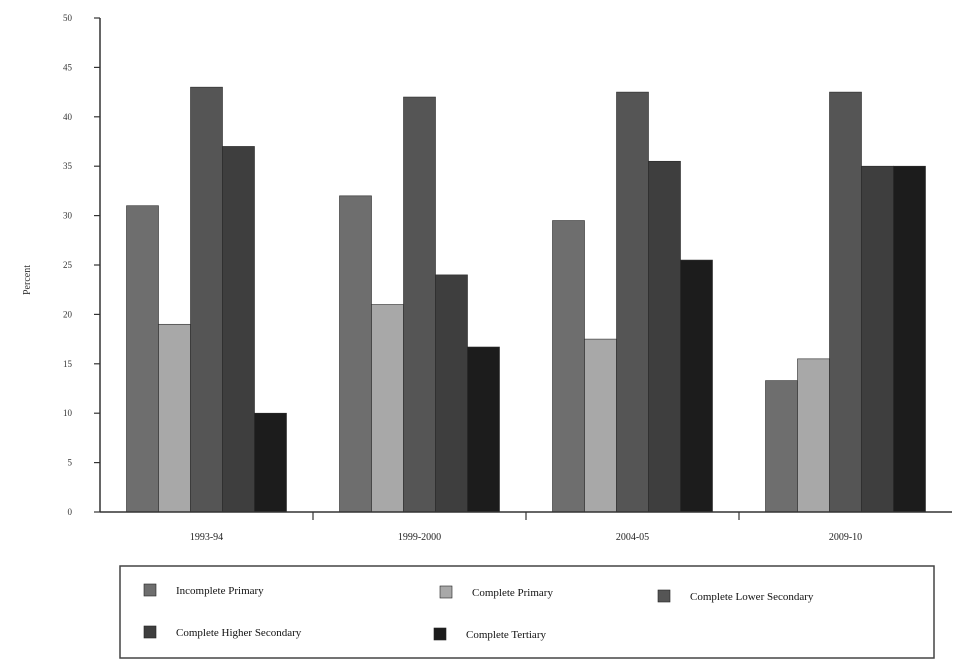 This screenshot has height=663, width=956. Describe the element at coordinates (506, 635) in the screenshot. I see `legend-label: Complete Tertiary` at that location.